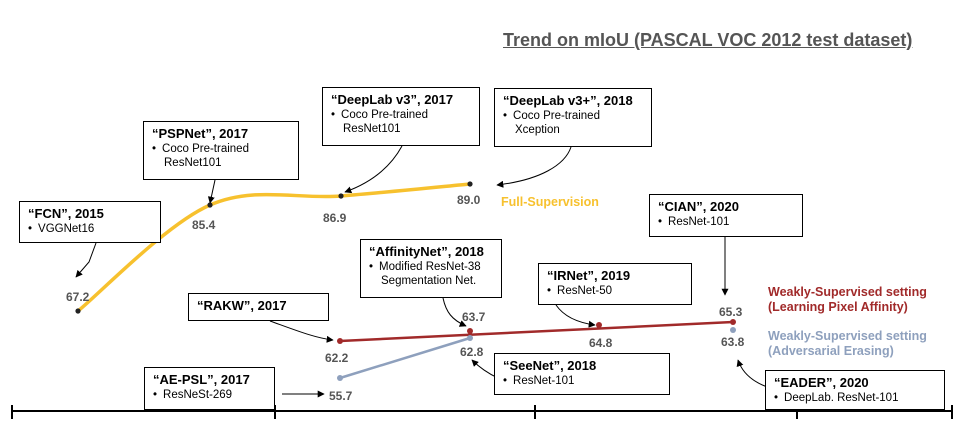 This screenshot has height=434, width=963. I want to click on arrow-pspnet, so click(211, 191).